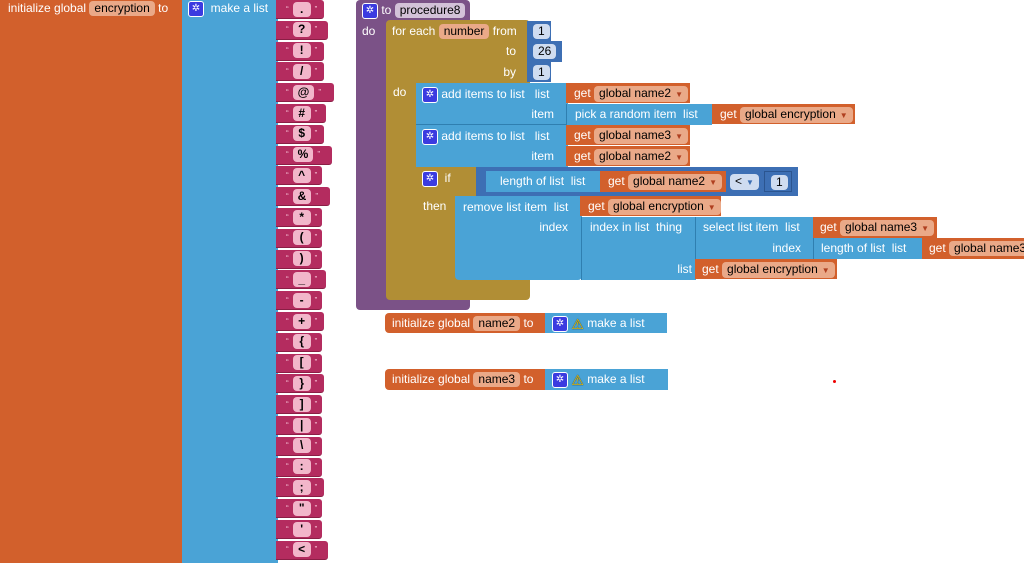 This screenshot has width=1024, height=563. I want to click on text-field: {, so click(301, 342).